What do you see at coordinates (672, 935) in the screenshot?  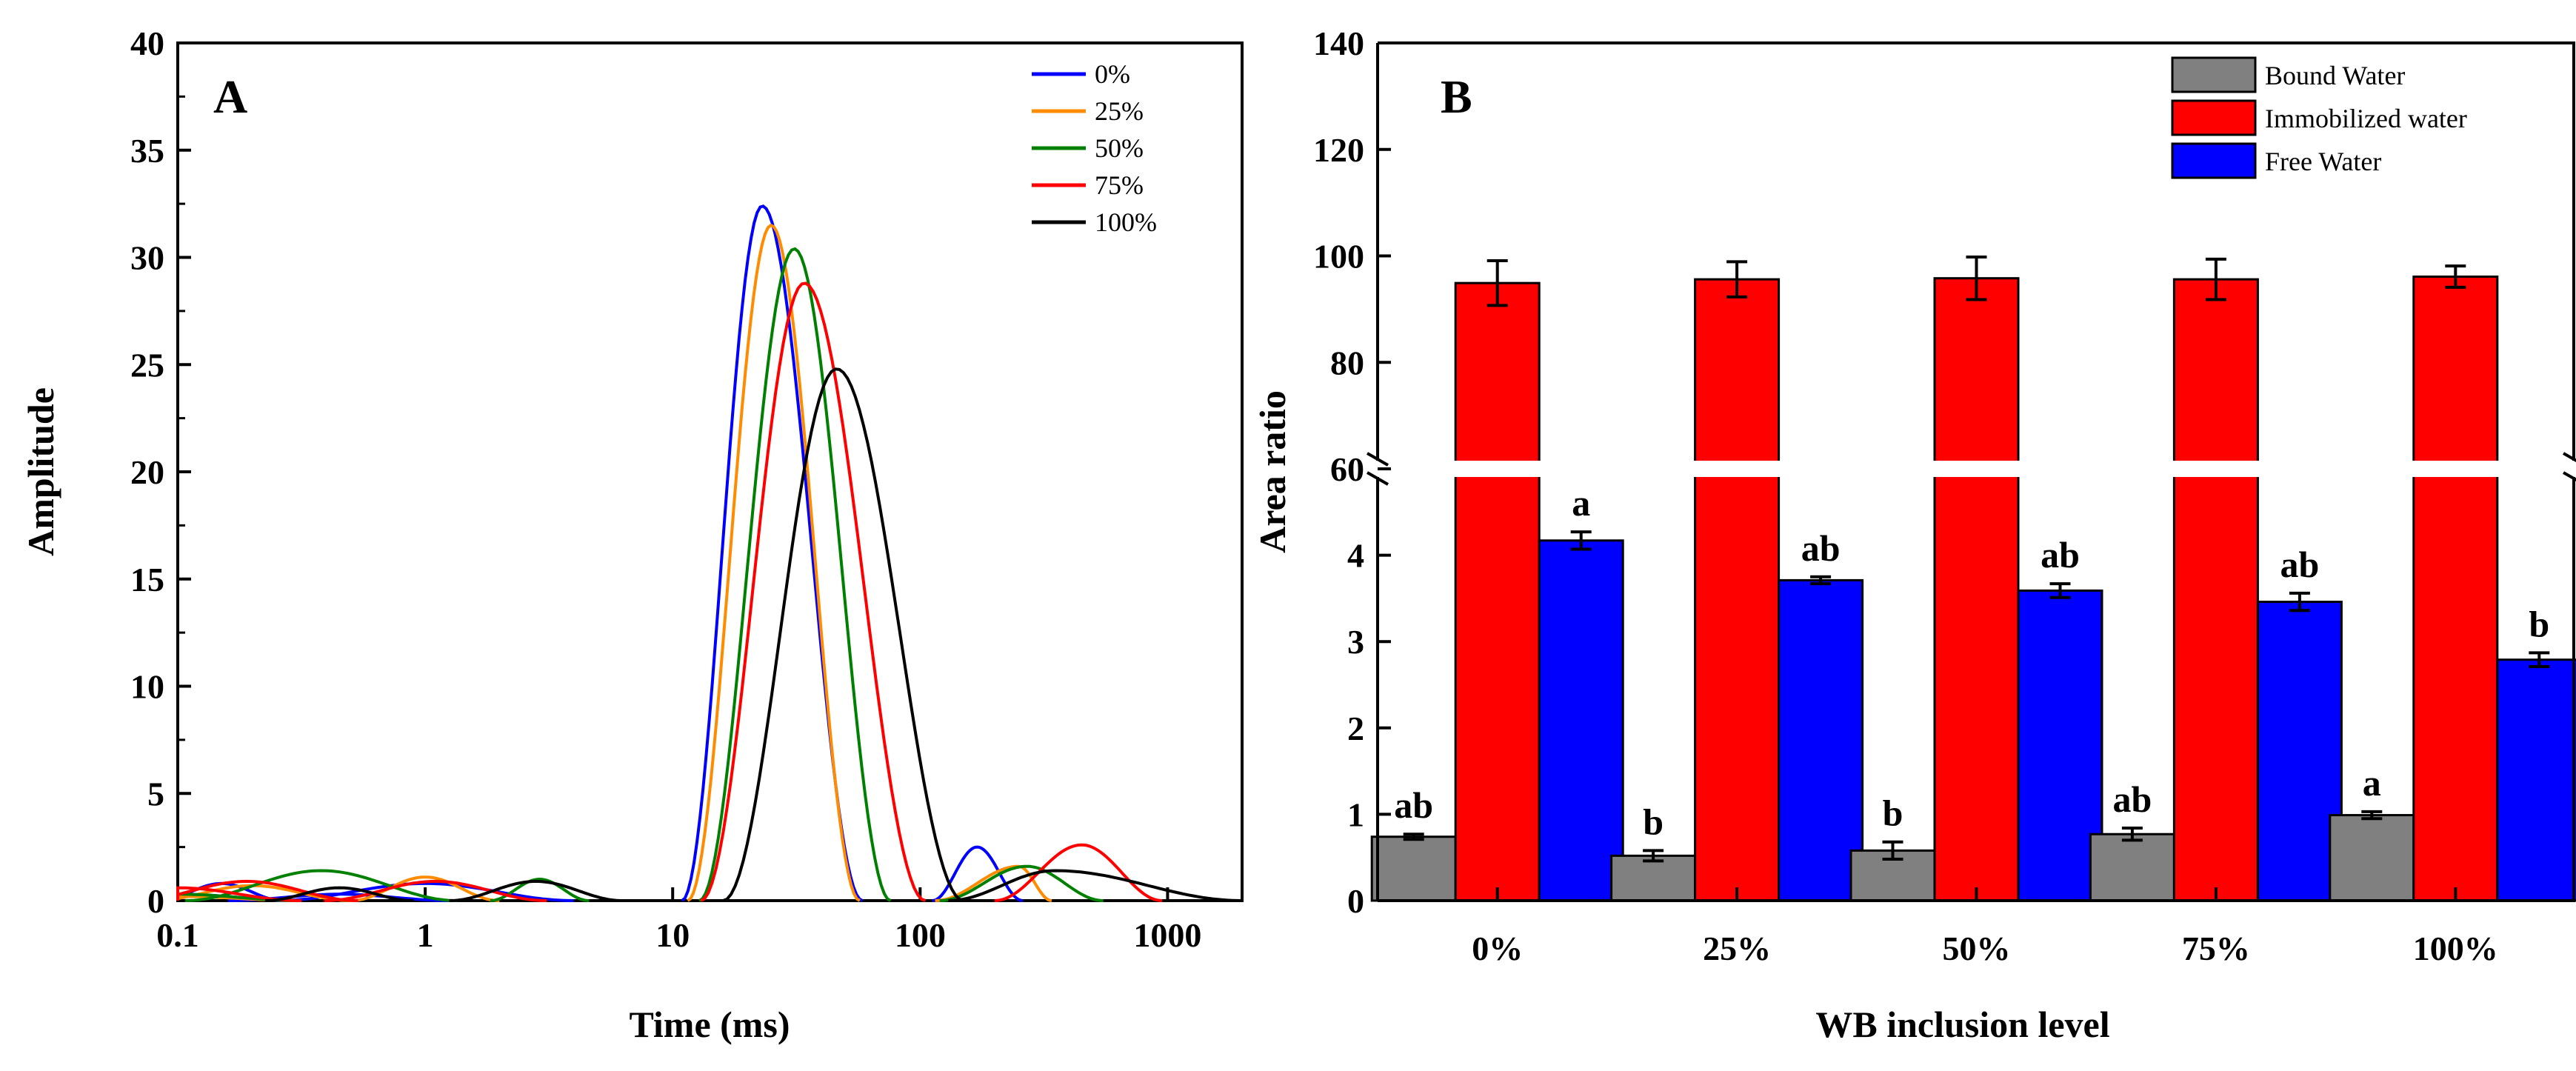 I see `x-tick-label: 10` at bounding box center [672, 935].